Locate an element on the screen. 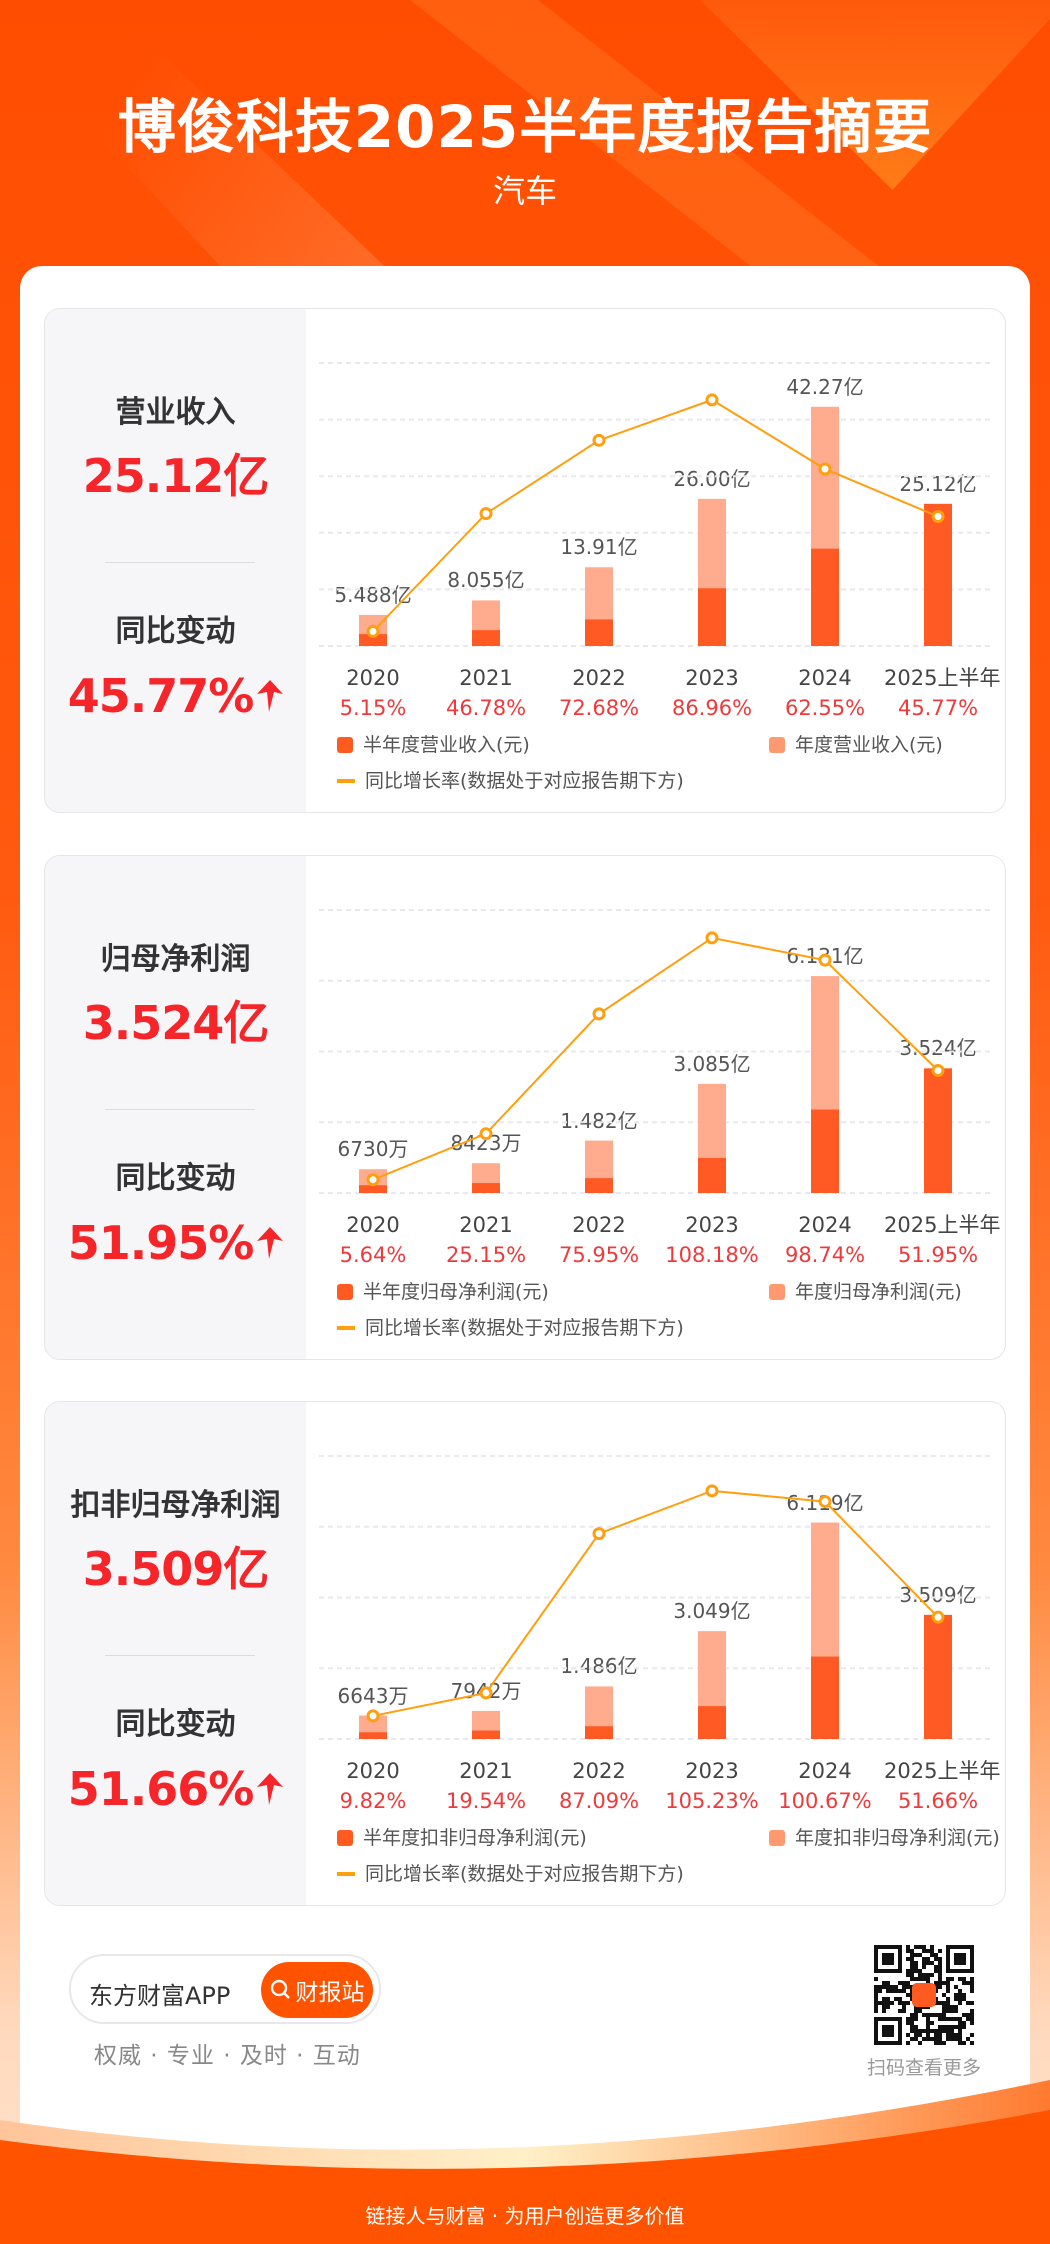 Image resolution: width=1050 pixels, height=2244 pixels. year-label: 2022 is located at coordinates (599, 1771).